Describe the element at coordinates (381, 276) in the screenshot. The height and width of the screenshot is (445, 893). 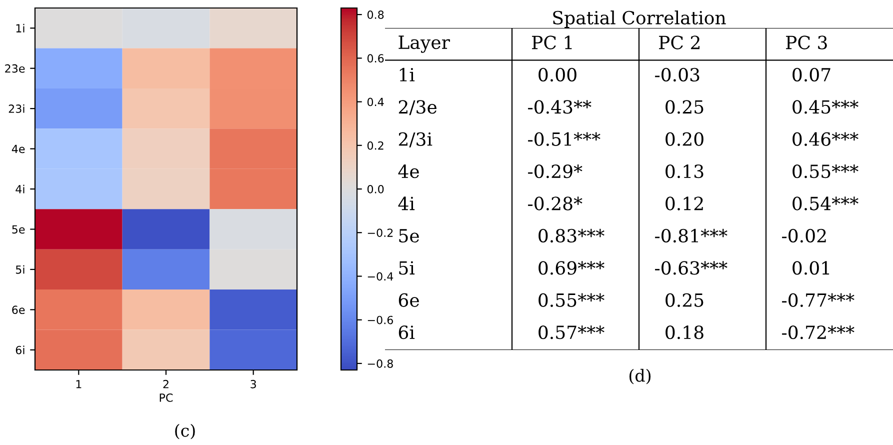
I see `color-bar-label: −0.4` at that location.